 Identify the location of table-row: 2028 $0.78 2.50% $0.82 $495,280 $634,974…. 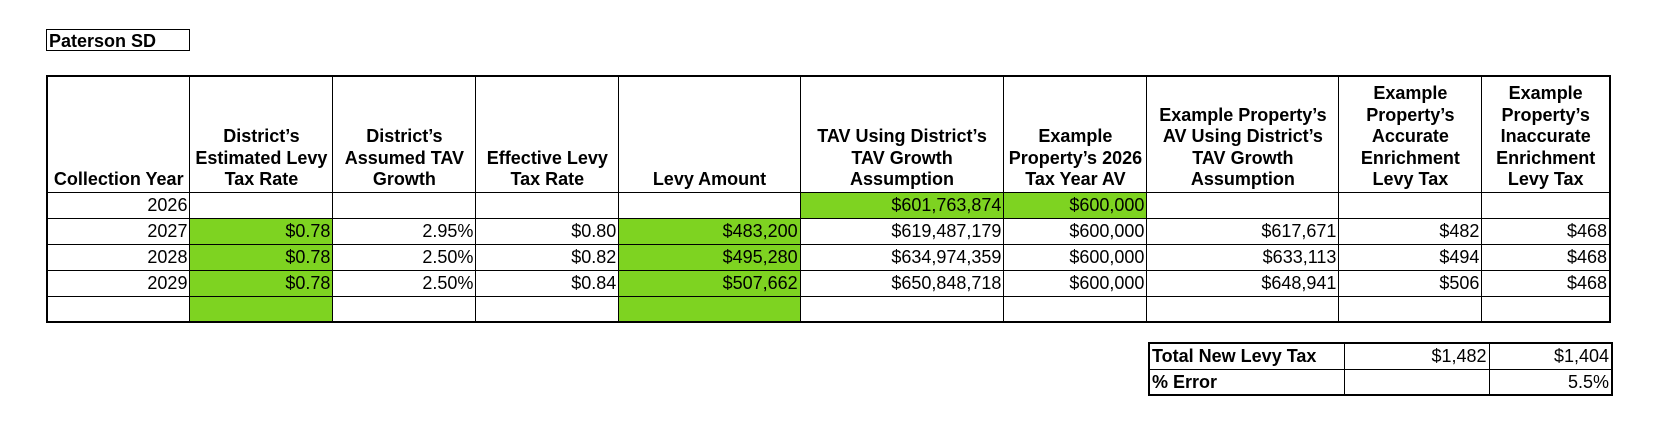
(828, 257).